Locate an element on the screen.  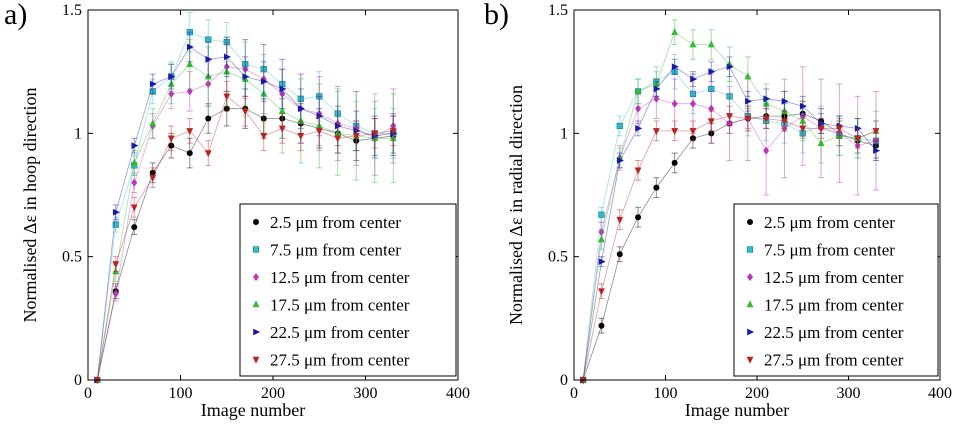
panel-b-x-tick-label: 0 is located at coordinates (574, 393).